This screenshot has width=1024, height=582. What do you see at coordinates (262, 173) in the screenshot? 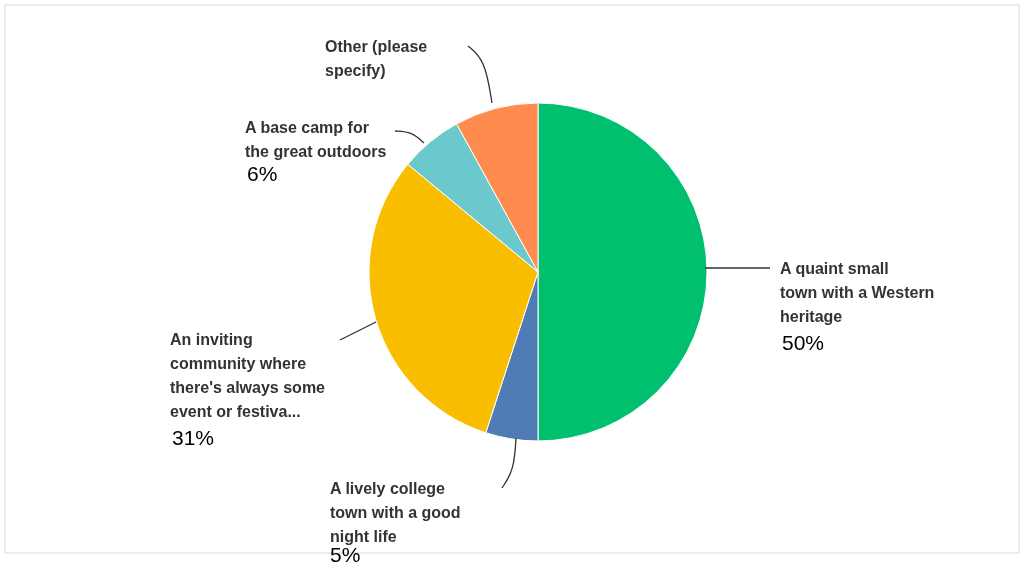
I see `data-label: 6%` at bounding box center [262, 173].